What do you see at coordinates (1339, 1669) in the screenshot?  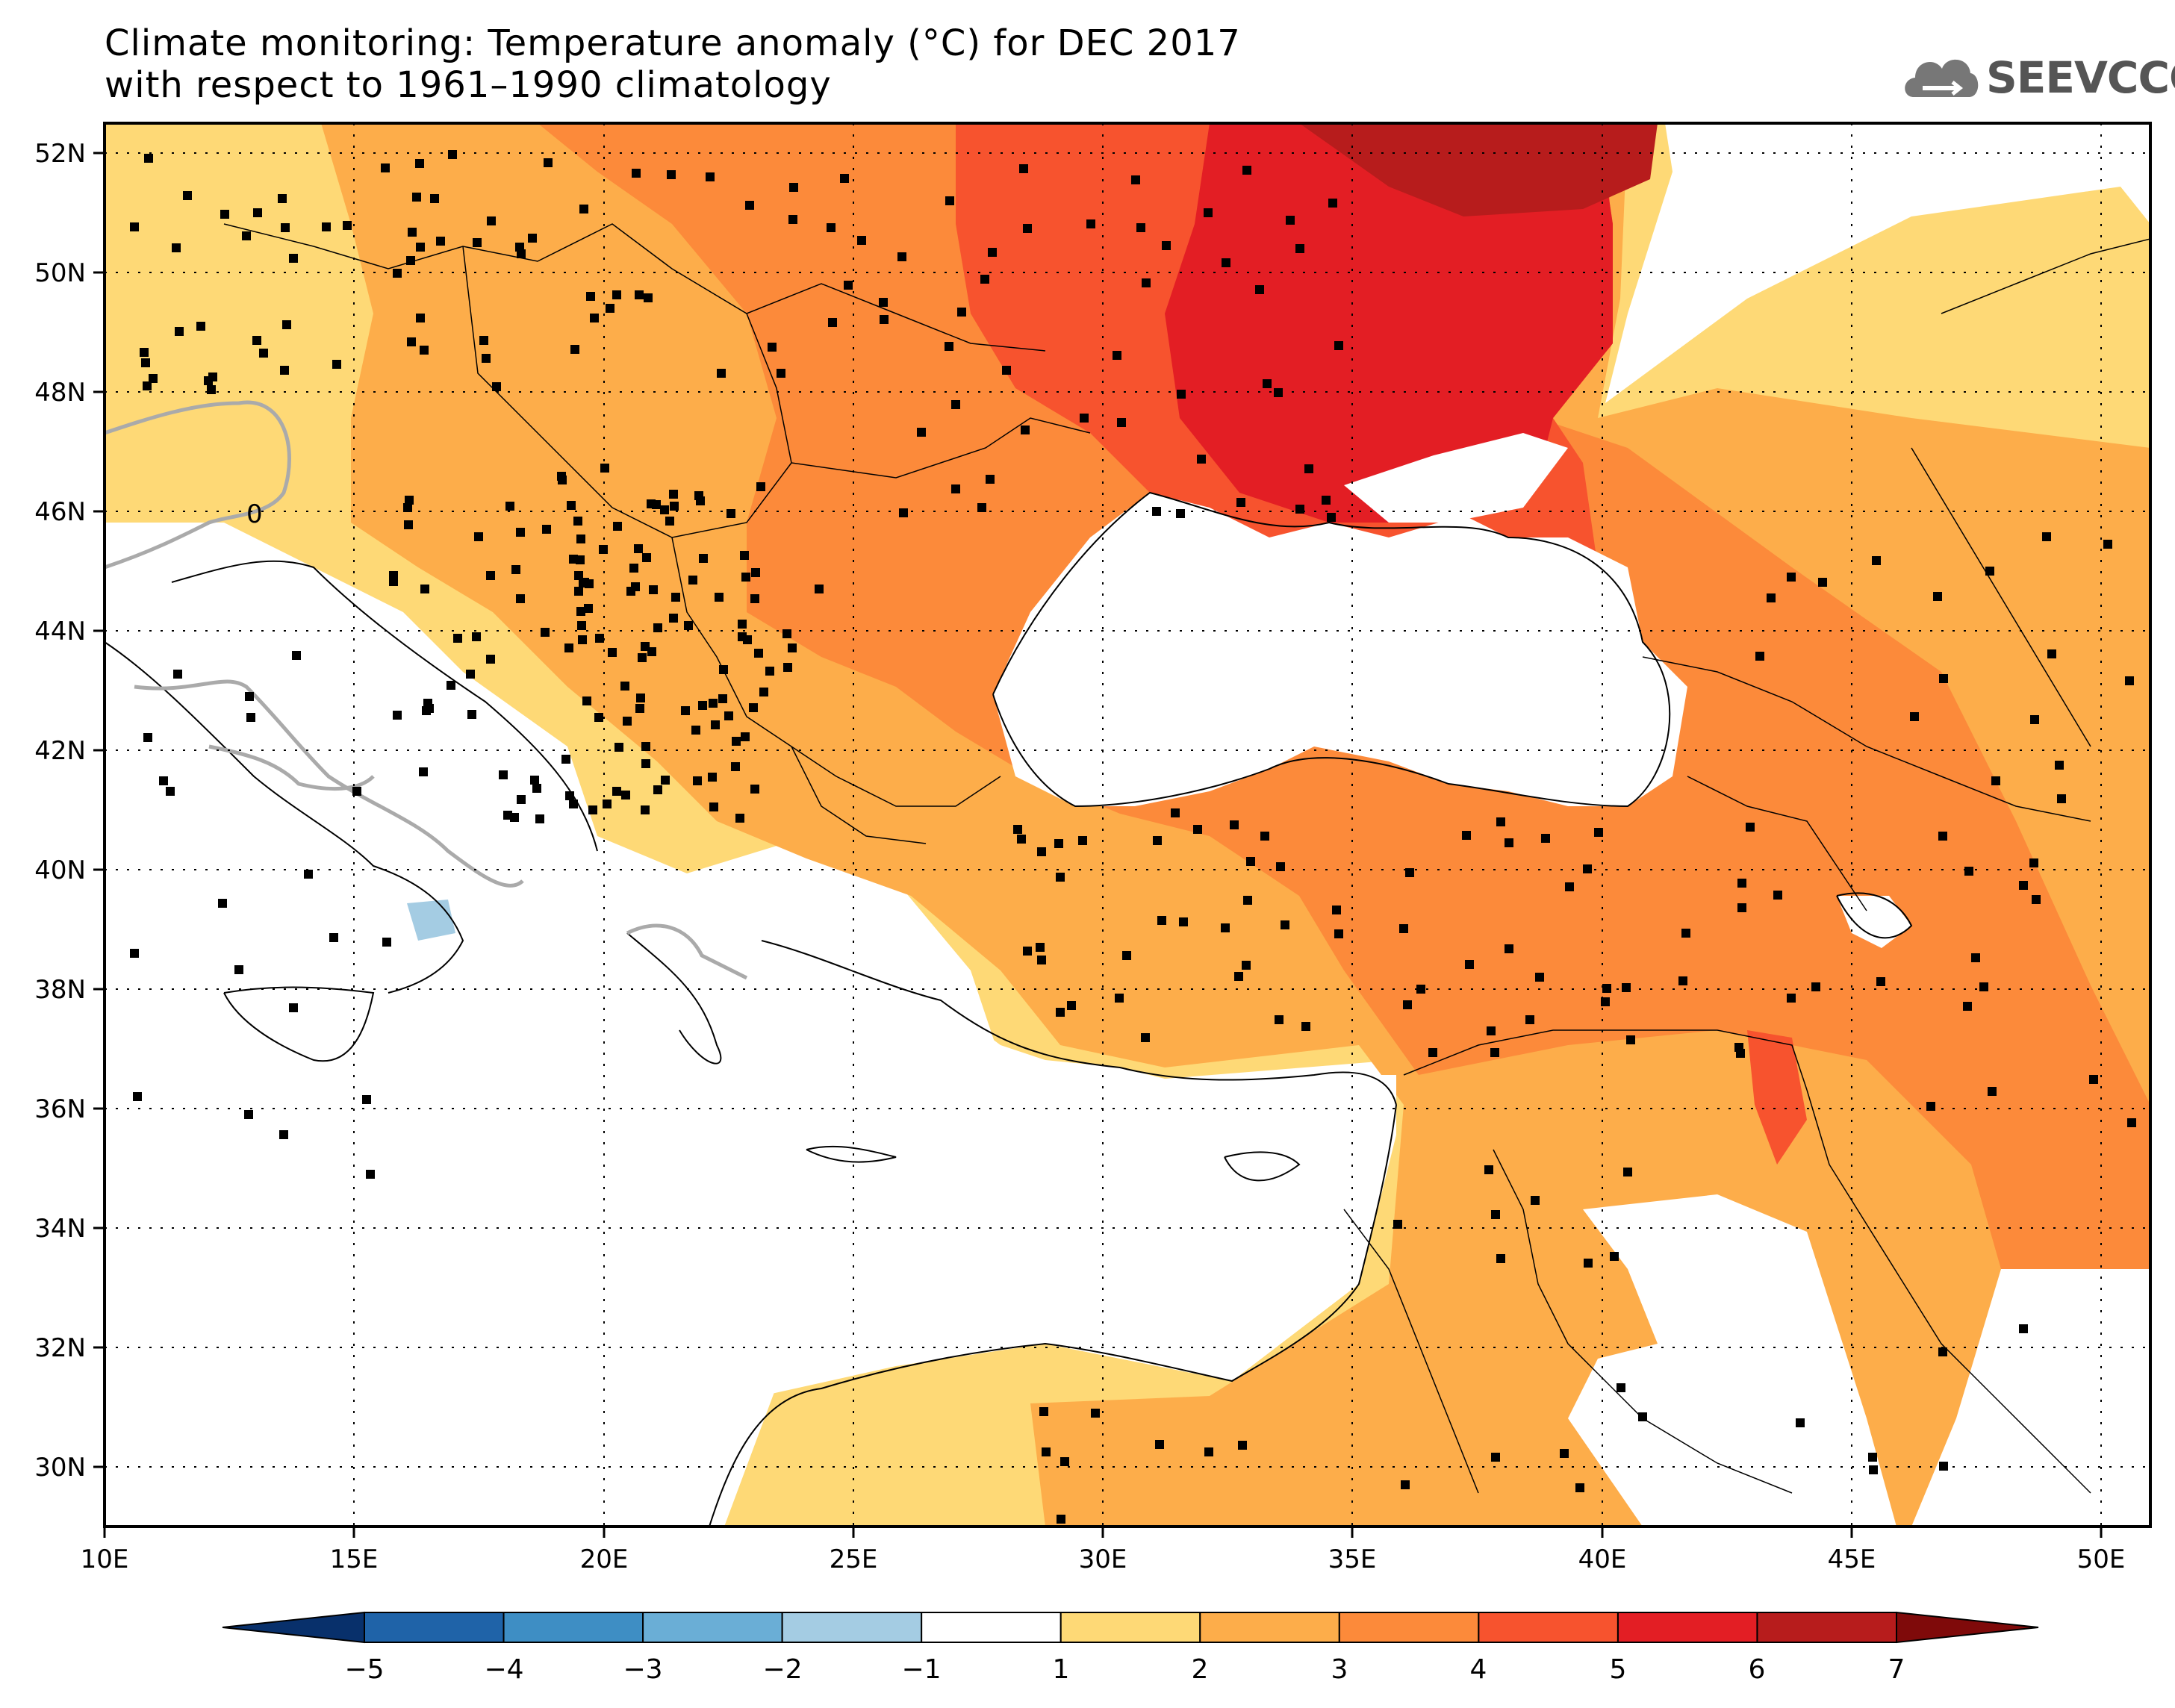 I see `colorbar-label: 3` at bounding box center [1339, 1669].